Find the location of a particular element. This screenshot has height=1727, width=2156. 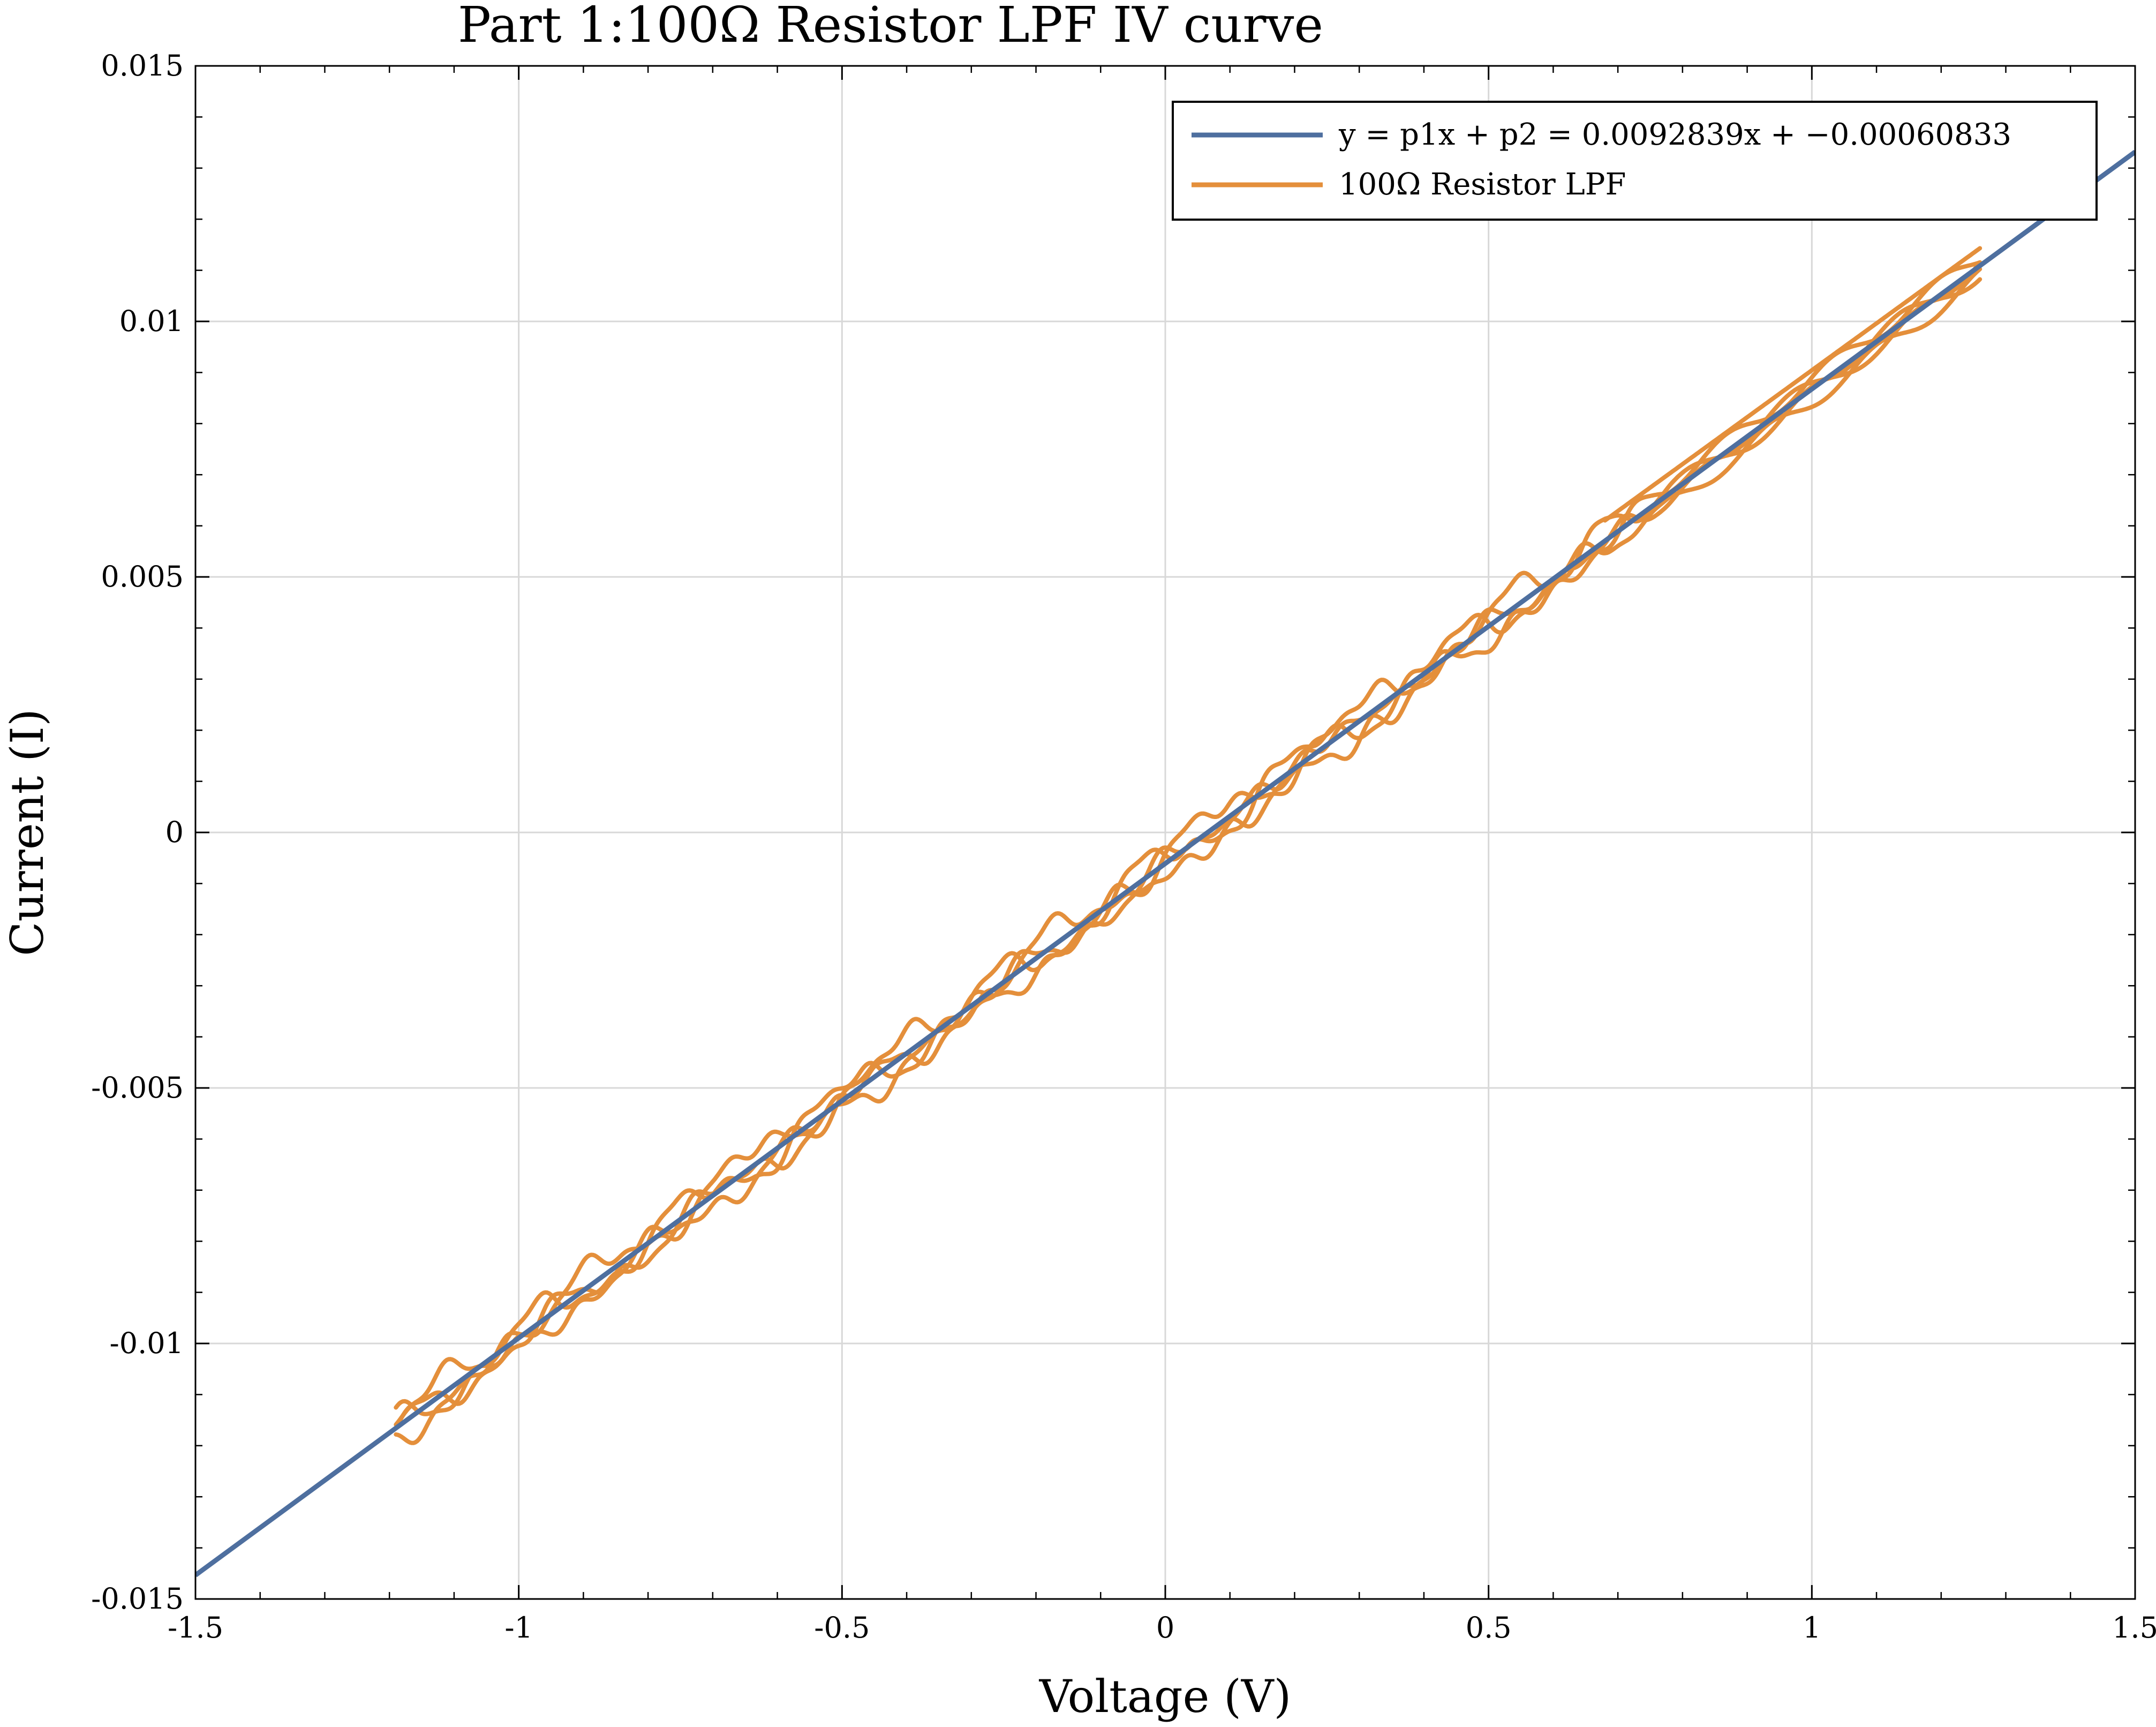

y-tick-label: 0.01 is located at coordinates (152, 321).